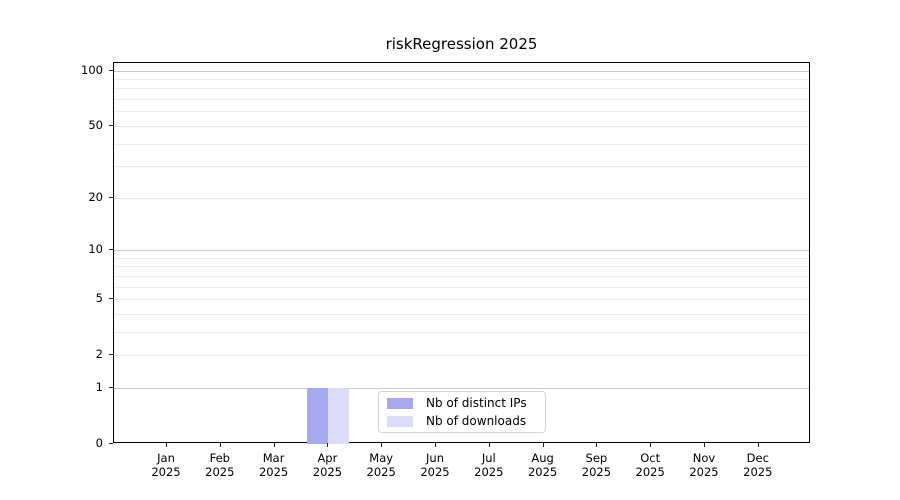 Image resolution: width=900 pixels, height=500 pixels. Describe the element at coordinates (95, 124) in the screenshot. I see `y-tick-label: 50` at that location.